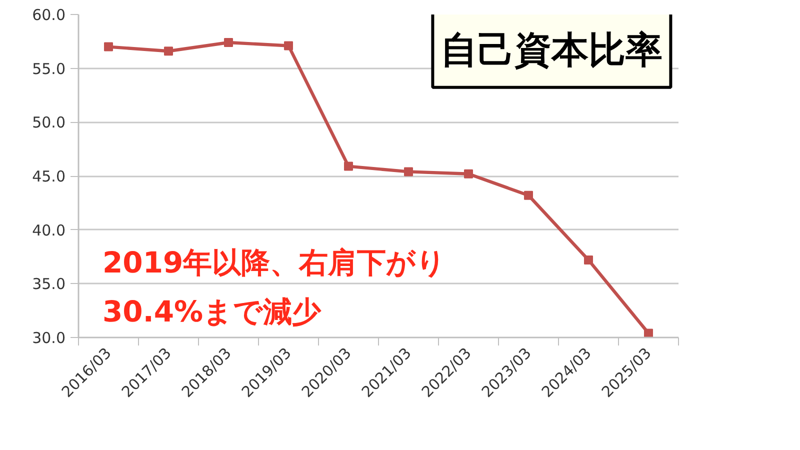  What do you see at coordinates (551, 50) in the screenshot?
I see `chart-title: 自己資本比率` at bounding box center [551, 50].